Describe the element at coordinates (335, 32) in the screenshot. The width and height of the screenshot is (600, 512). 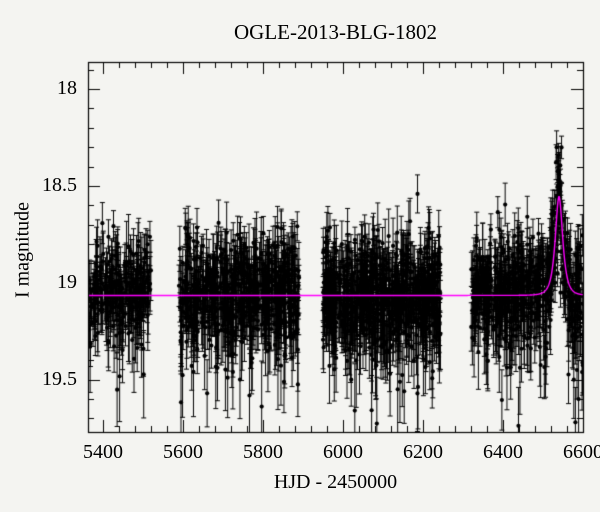
I see `chart-title: OGLE-2013-BLG-1802` at that location.